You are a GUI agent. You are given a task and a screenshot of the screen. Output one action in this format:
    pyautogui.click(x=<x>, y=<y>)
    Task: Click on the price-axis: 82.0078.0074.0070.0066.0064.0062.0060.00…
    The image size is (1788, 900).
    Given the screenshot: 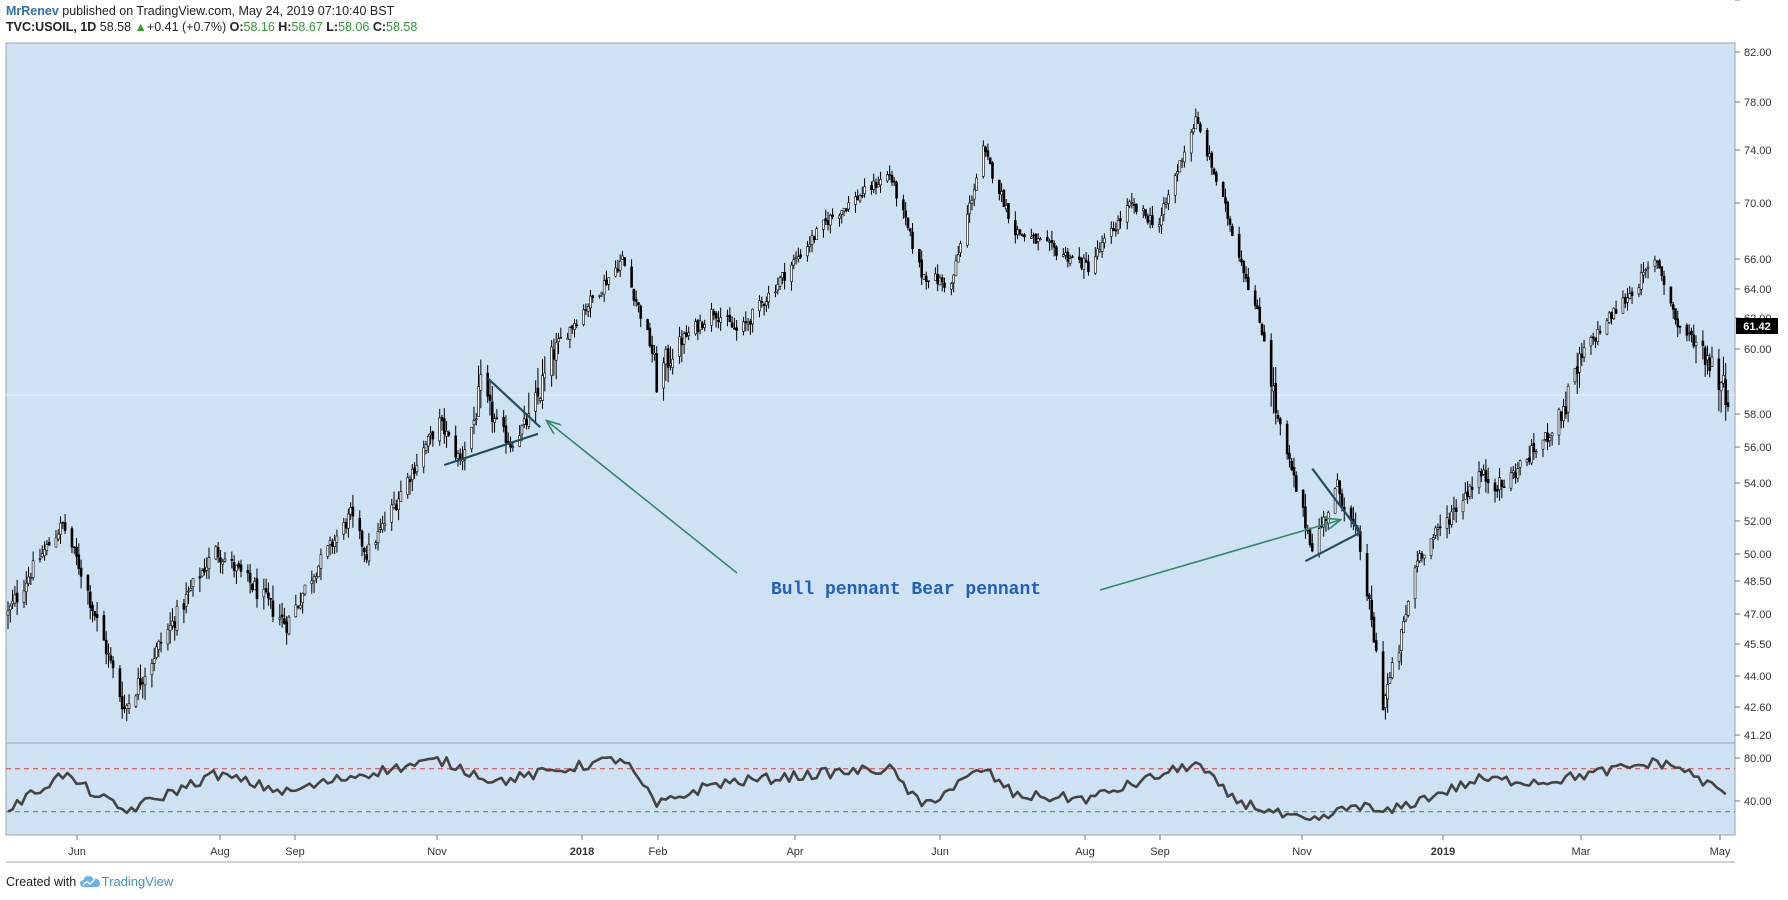 What is the action you would take?
    pyautogui.click(x=1753, y=371)
    